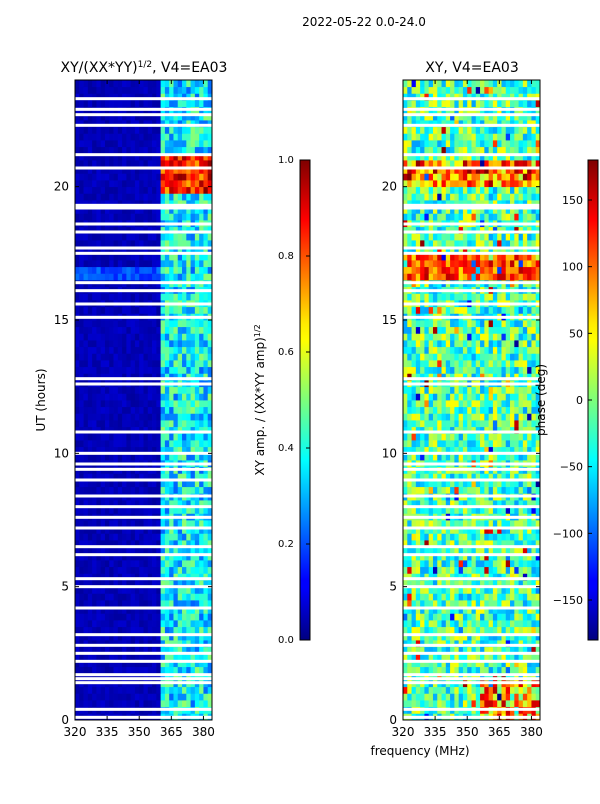  I want to click on data-gap, so click(143, 98).